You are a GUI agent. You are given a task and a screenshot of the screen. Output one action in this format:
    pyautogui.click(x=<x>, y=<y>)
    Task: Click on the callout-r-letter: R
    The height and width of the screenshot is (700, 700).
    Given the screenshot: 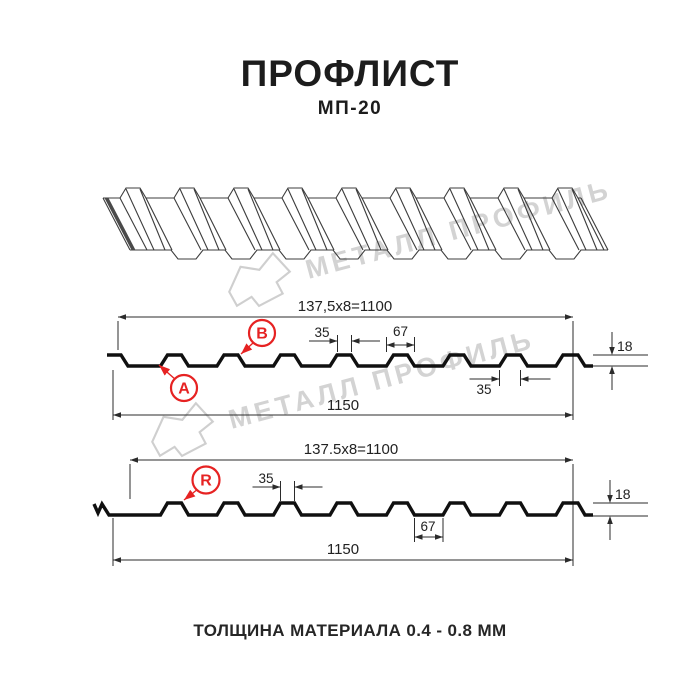 What is the action you would take?
    pyautogui.click(x=206, y=481)
    